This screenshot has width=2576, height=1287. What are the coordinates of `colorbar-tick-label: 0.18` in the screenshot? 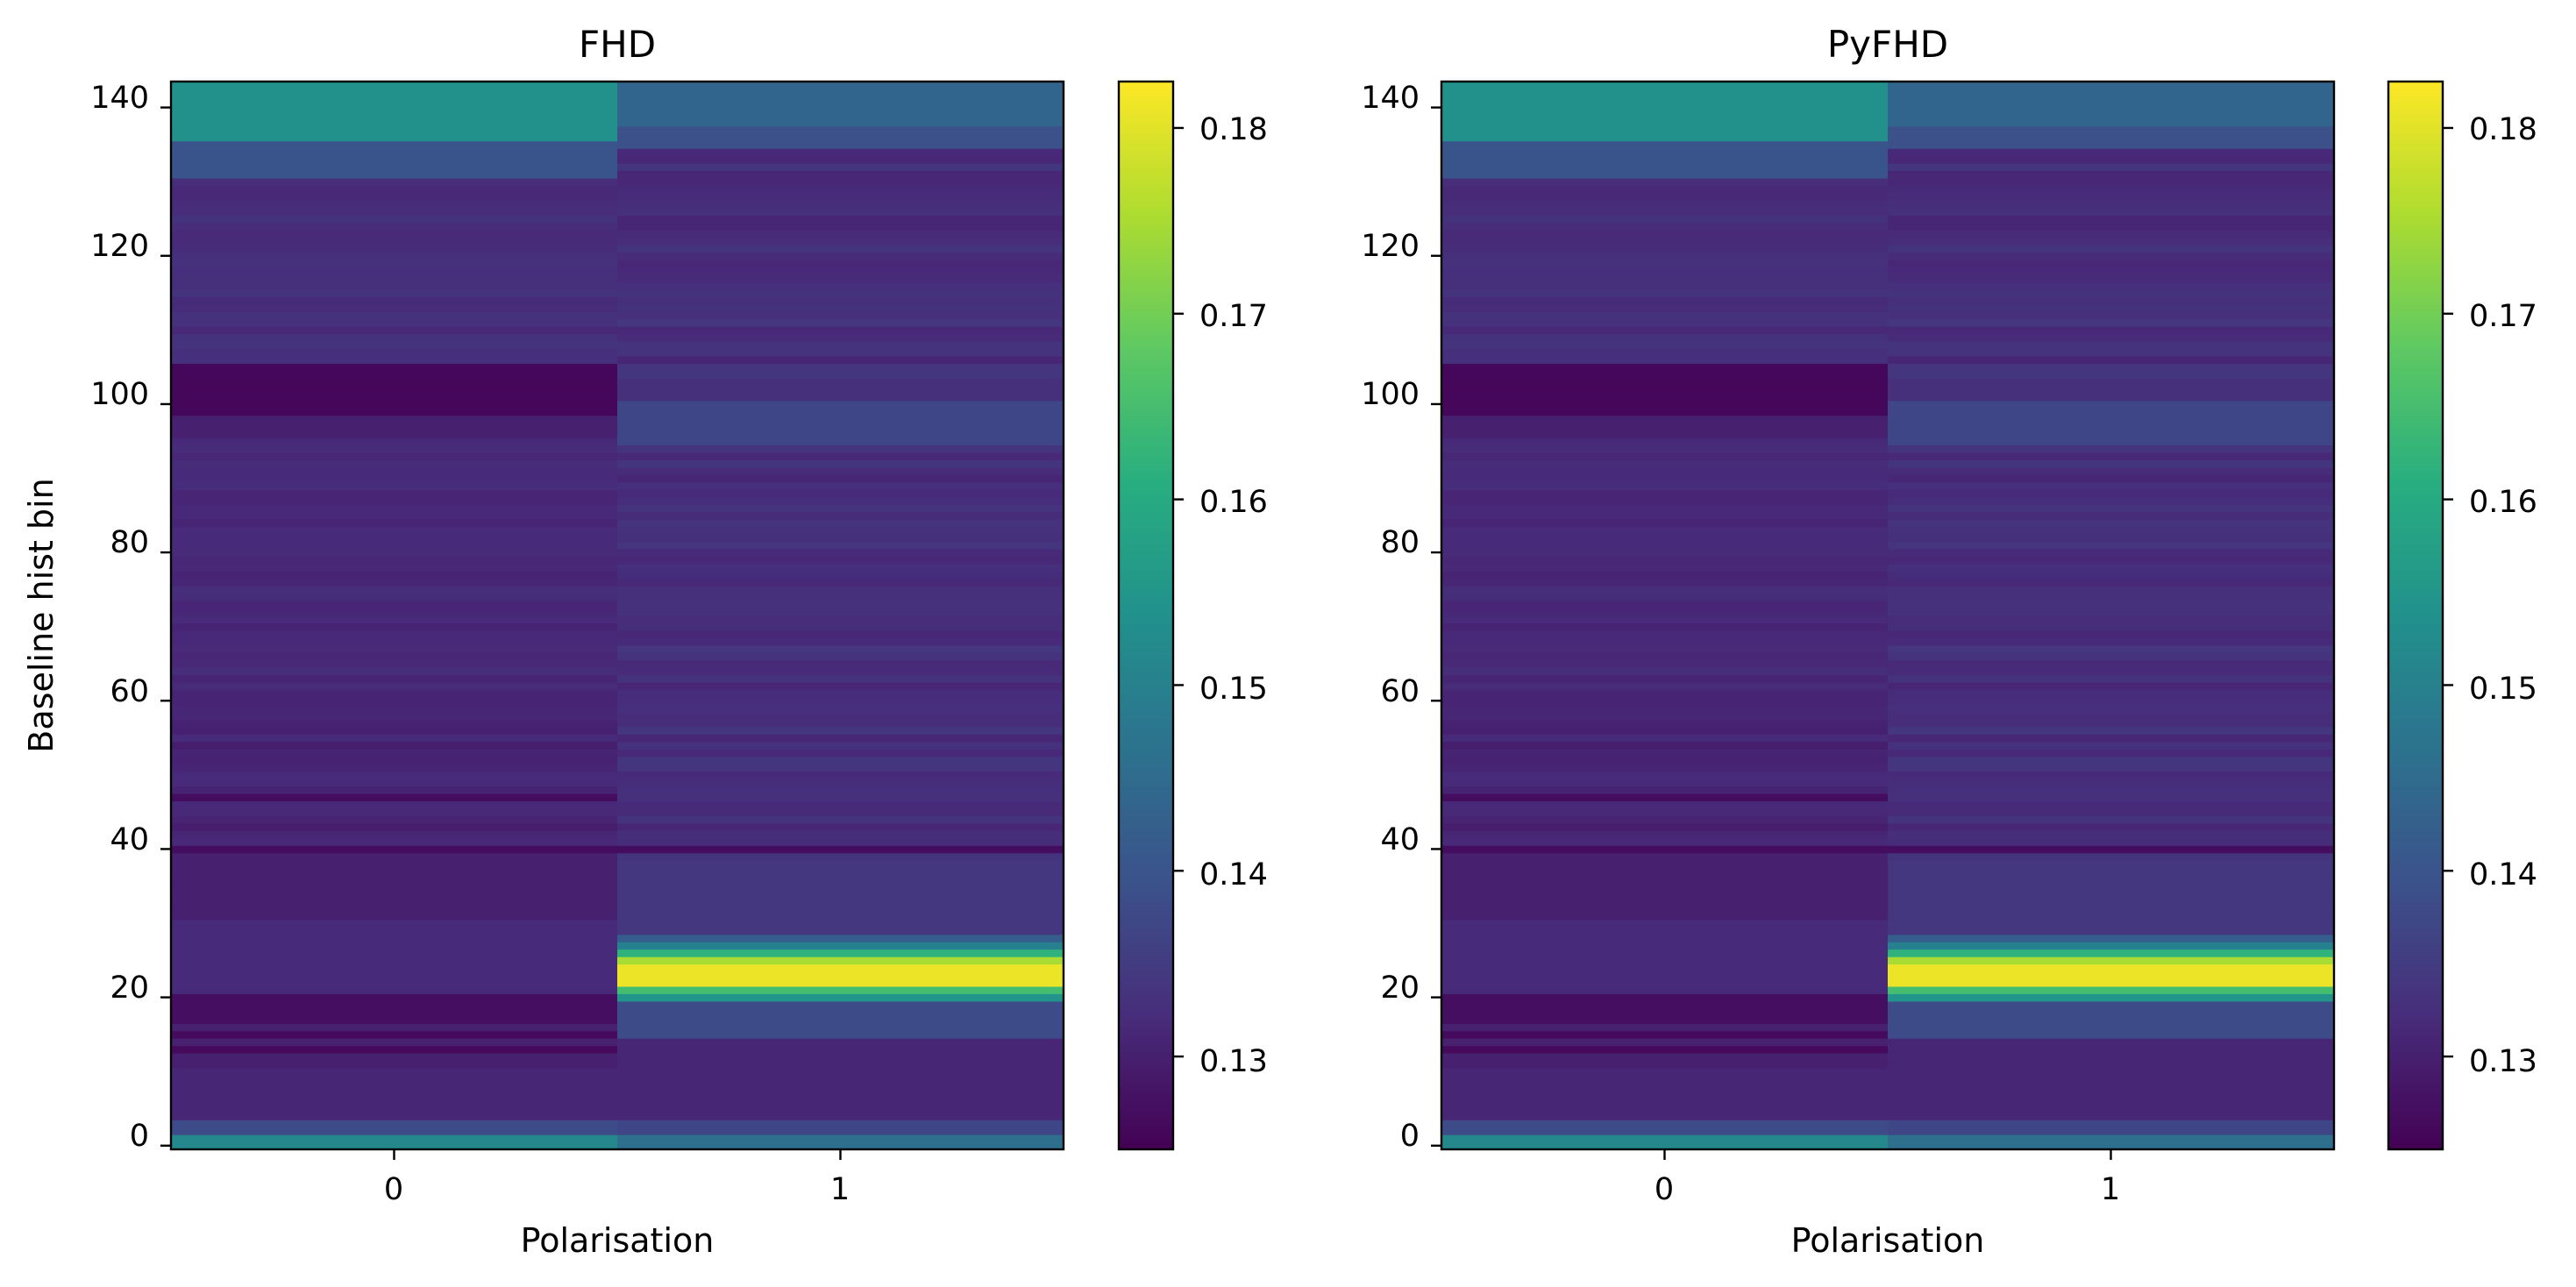 It's located at (1233, 130).